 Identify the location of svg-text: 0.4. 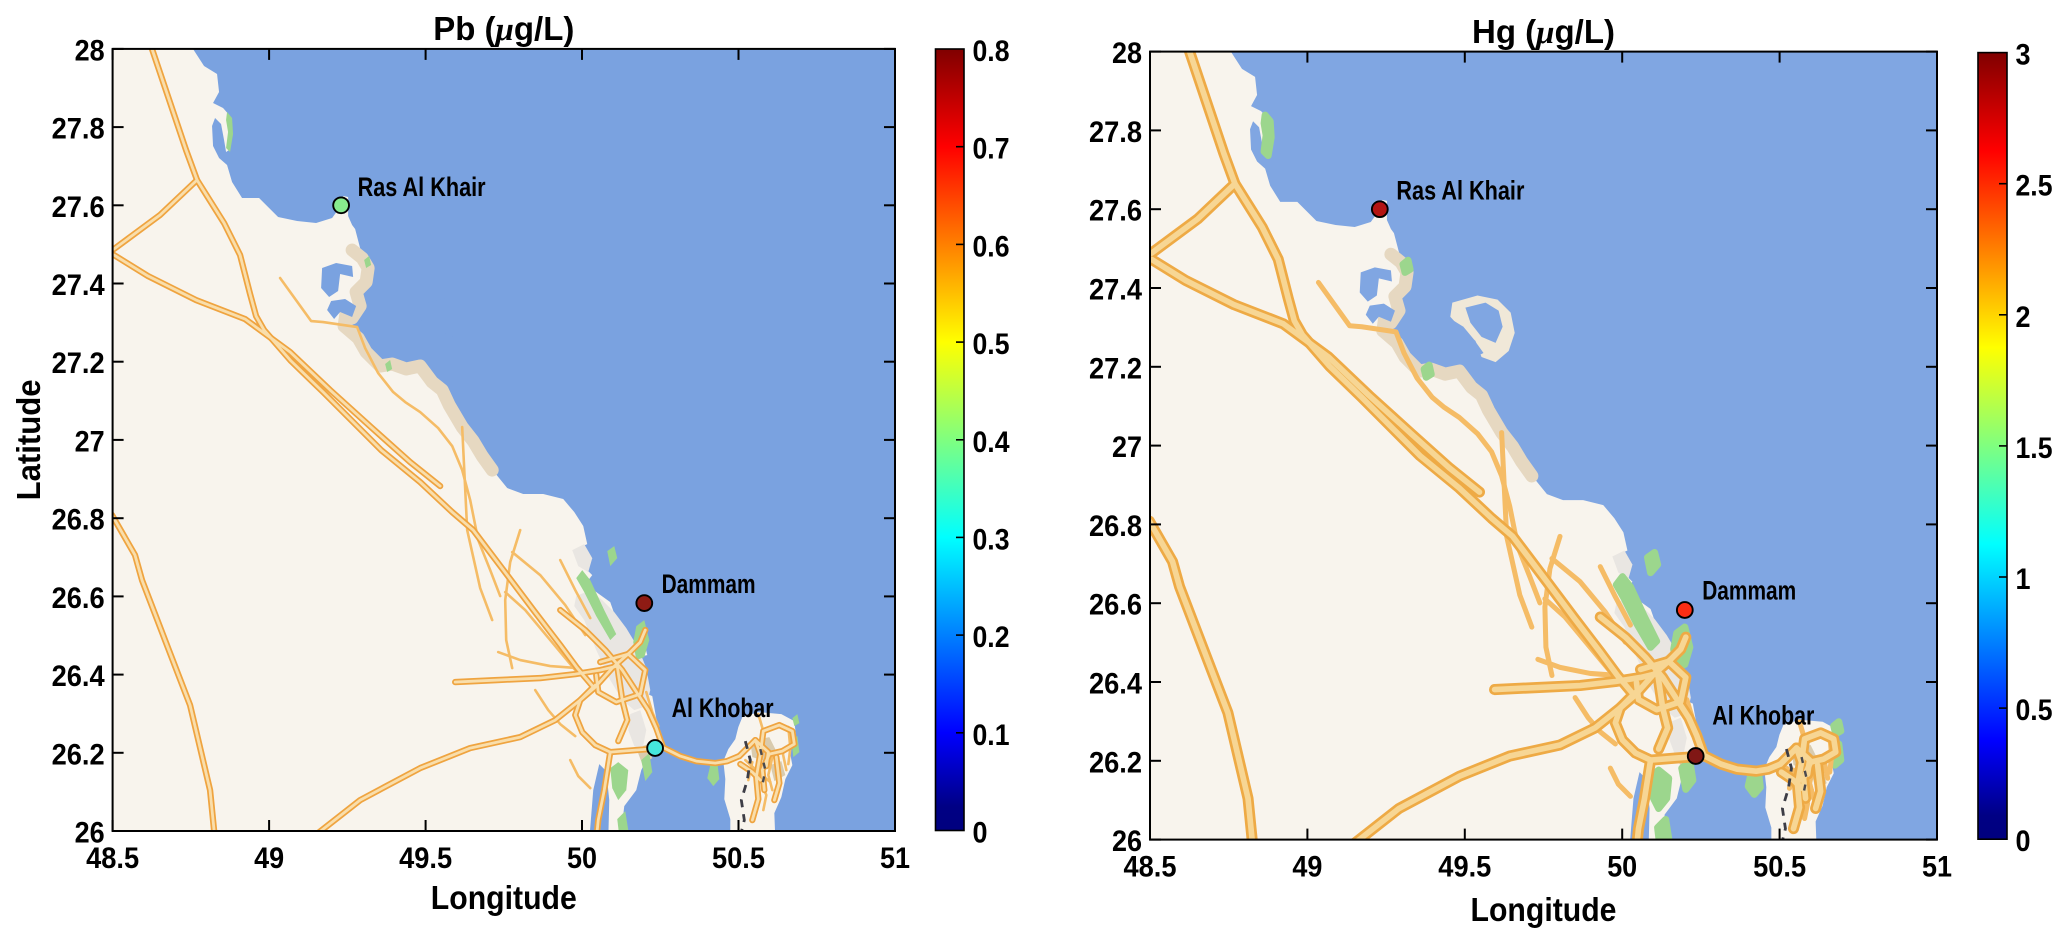
(991, 442).